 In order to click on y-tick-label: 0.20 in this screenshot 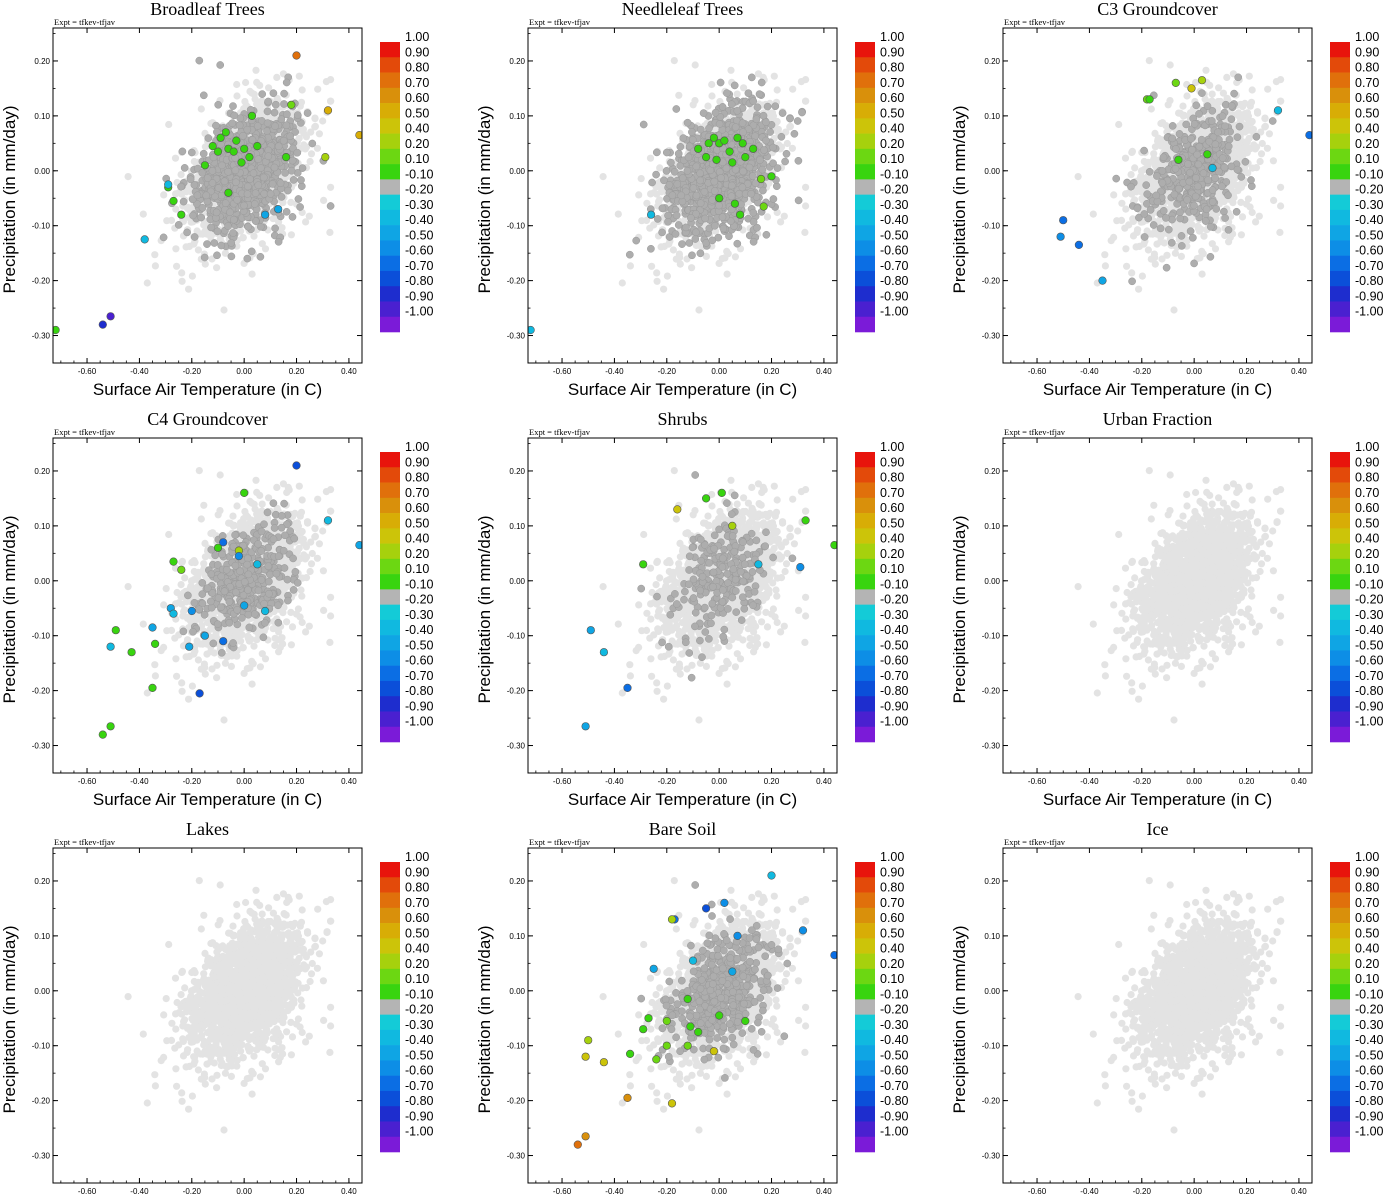, I will do `click(42, 61)`.